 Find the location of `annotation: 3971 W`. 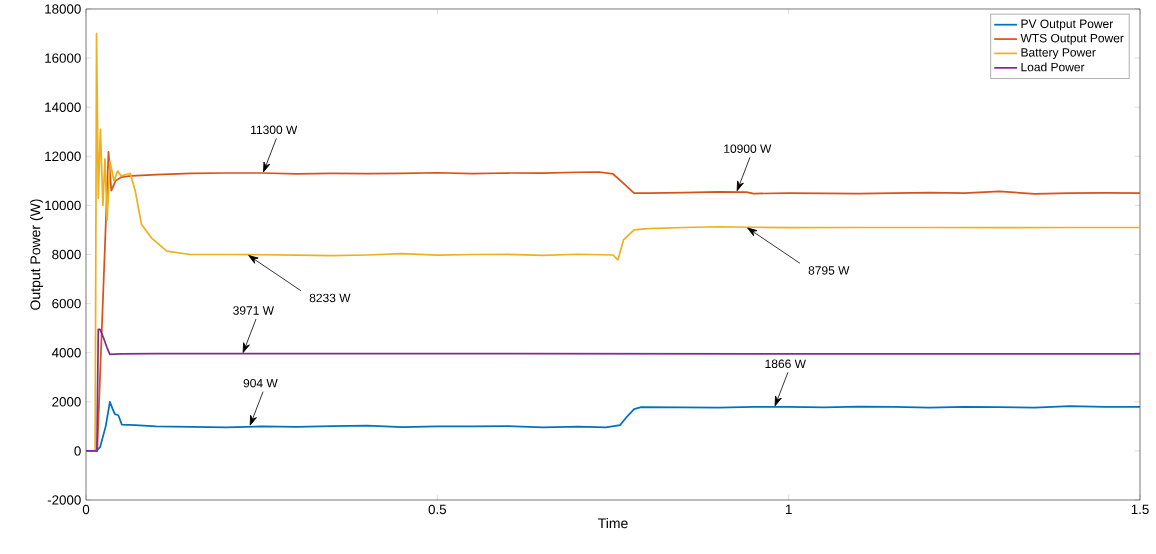

annotation: 3971 W is located at coordinates (253, 310).